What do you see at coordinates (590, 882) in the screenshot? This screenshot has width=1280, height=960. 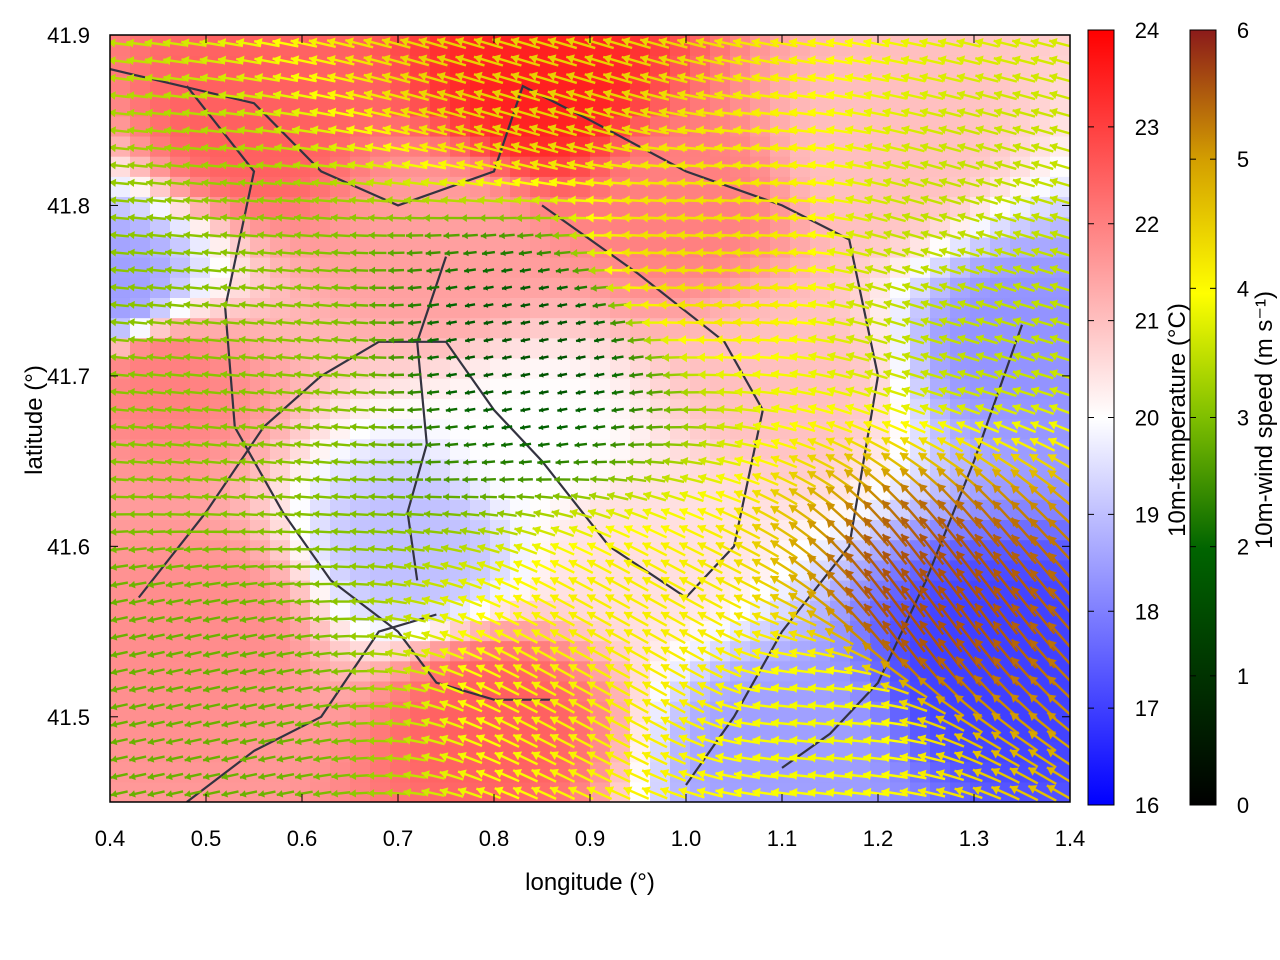 I see `x-axis-label: longitude (°)` at bounding box center [590, 882].